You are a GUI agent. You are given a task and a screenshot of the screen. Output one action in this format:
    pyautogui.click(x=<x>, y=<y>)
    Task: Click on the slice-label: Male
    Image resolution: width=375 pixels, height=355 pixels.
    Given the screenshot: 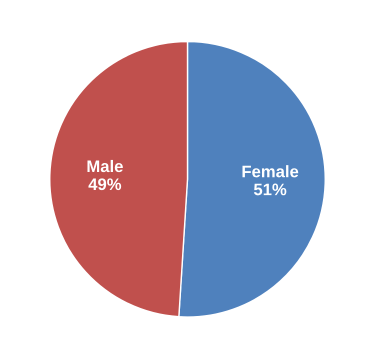 What is the action you would take?
    pyautogui.click(x=105, y=166)
    